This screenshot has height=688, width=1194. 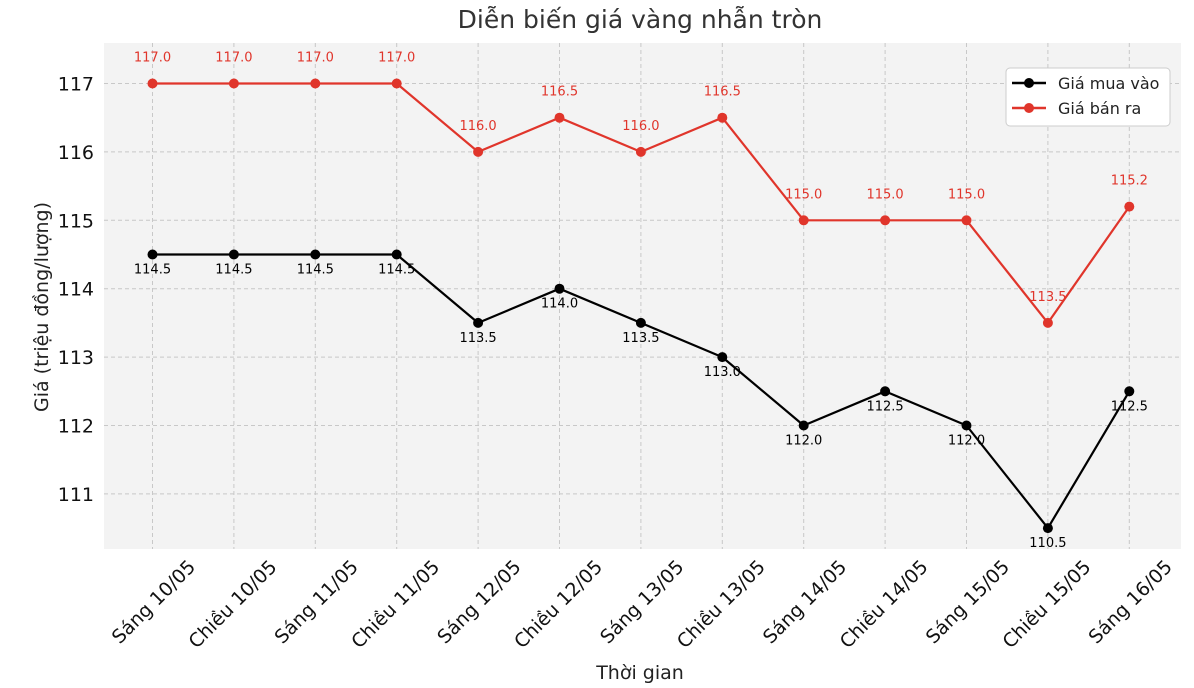 What do you see at coordinates (76, 221) in the screenshot?
I see `y-tick-label: 115` at bounding box center [76, 221].